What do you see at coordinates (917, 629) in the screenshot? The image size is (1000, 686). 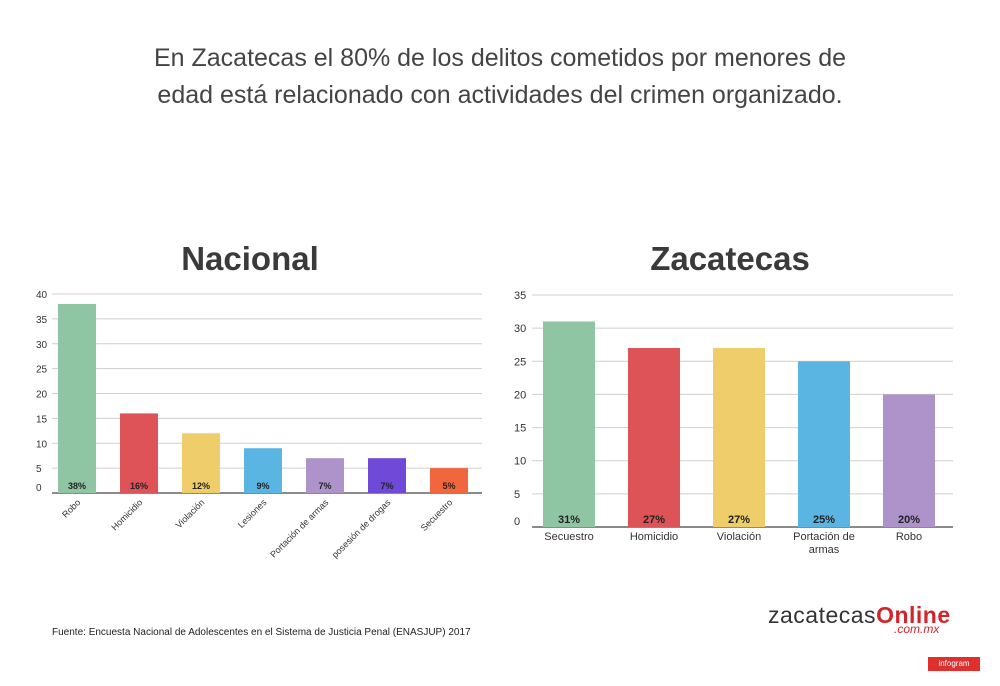 I see `logo-domain: .com.mx` at bounding box center [917, 629].